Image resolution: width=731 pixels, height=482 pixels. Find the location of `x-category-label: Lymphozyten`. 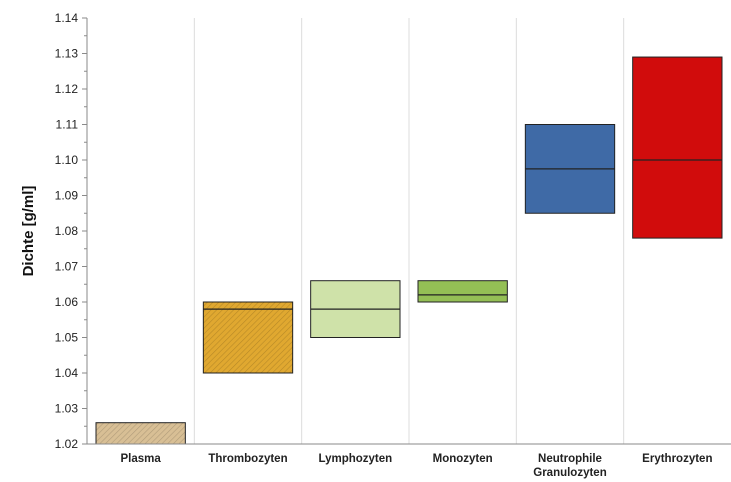

x-category-label: Lymphozyten is located at coordinates (355, 459).